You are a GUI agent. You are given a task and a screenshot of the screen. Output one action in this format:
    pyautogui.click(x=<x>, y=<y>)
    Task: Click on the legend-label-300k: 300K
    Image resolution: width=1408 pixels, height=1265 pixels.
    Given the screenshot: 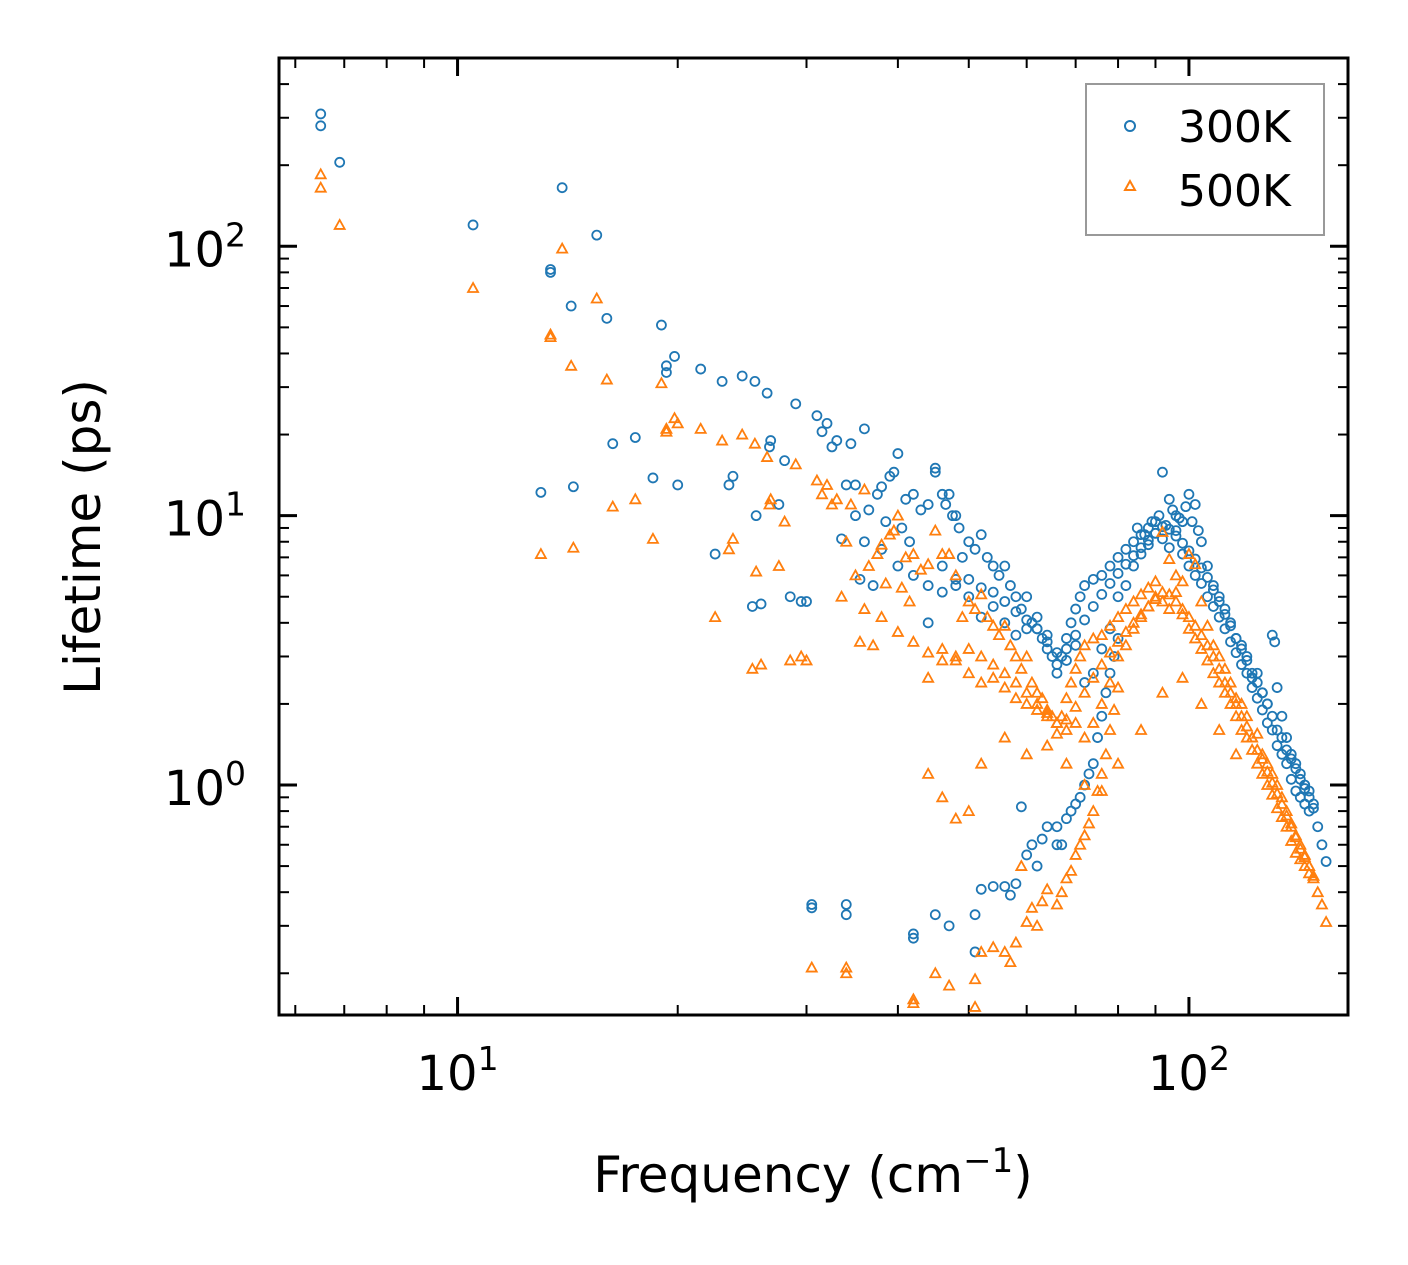 What is the action you would take?
    pyautogui.click(x=1235, y=127)
    